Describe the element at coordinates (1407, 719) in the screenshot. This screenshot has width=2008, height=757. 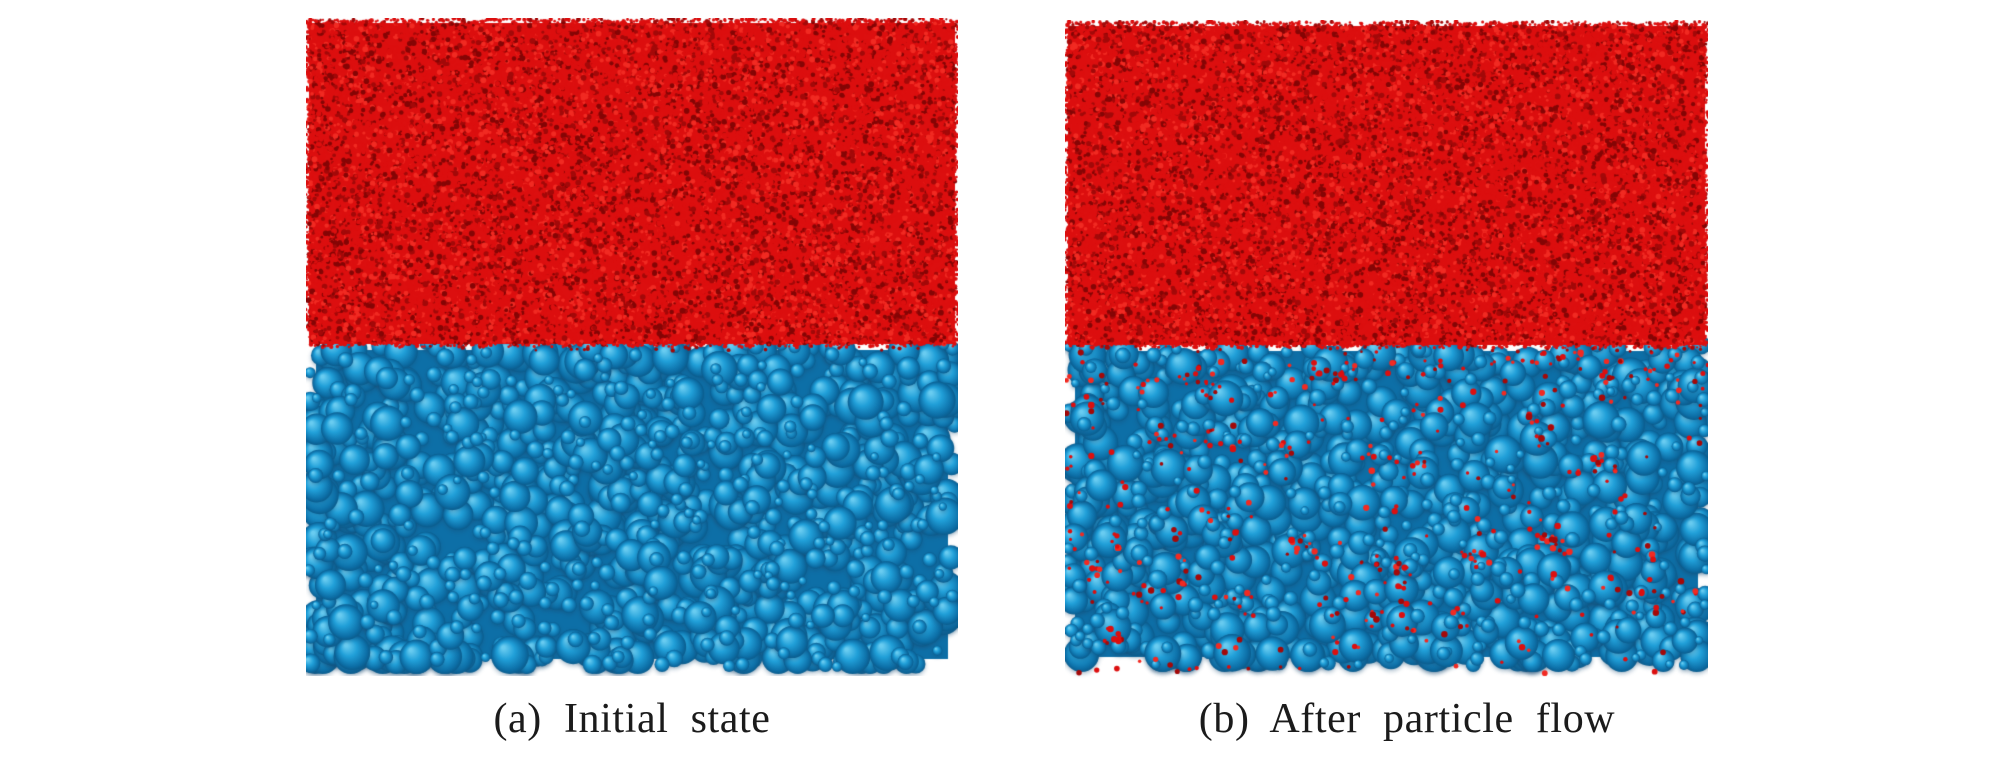
I see `panel-b-caption: (b) After particle flow` at that location.